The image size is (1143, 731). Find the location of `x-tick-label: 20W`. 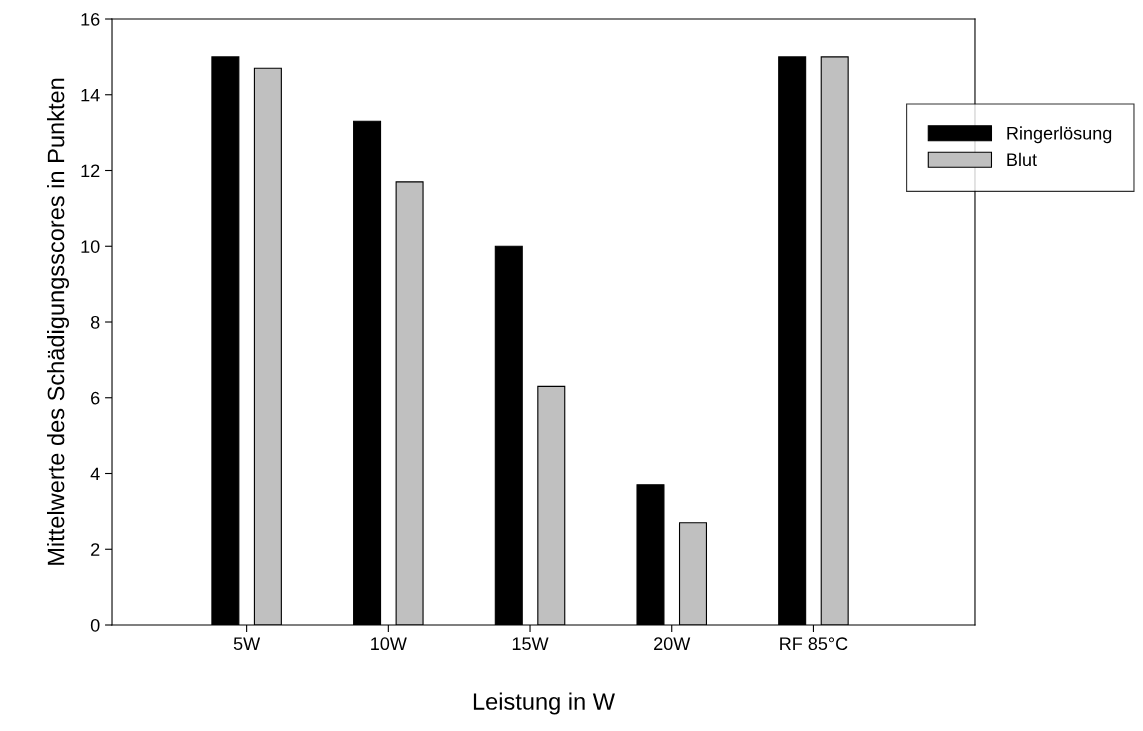

x-tick-label: 20W is located at coordinates (672, 644).